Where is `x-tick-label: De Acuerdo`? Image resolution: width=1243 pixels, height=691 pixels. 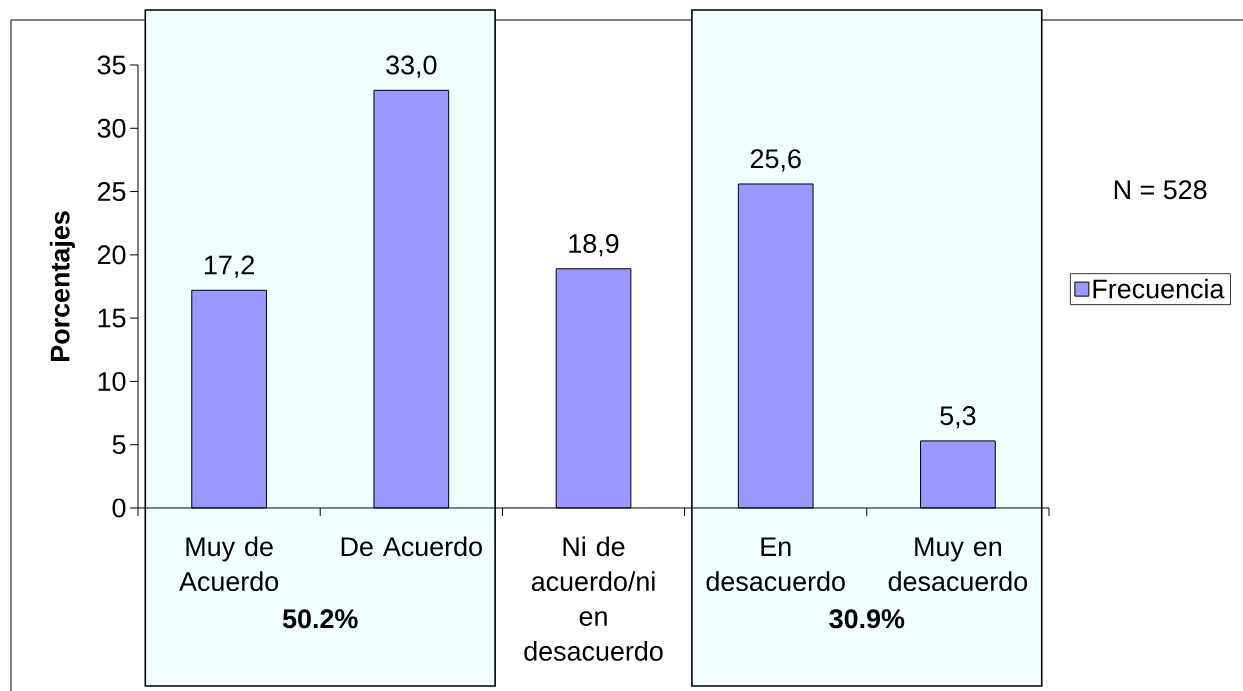 x-tick-label: De Acuerdo is located at coordinates (411, 546).